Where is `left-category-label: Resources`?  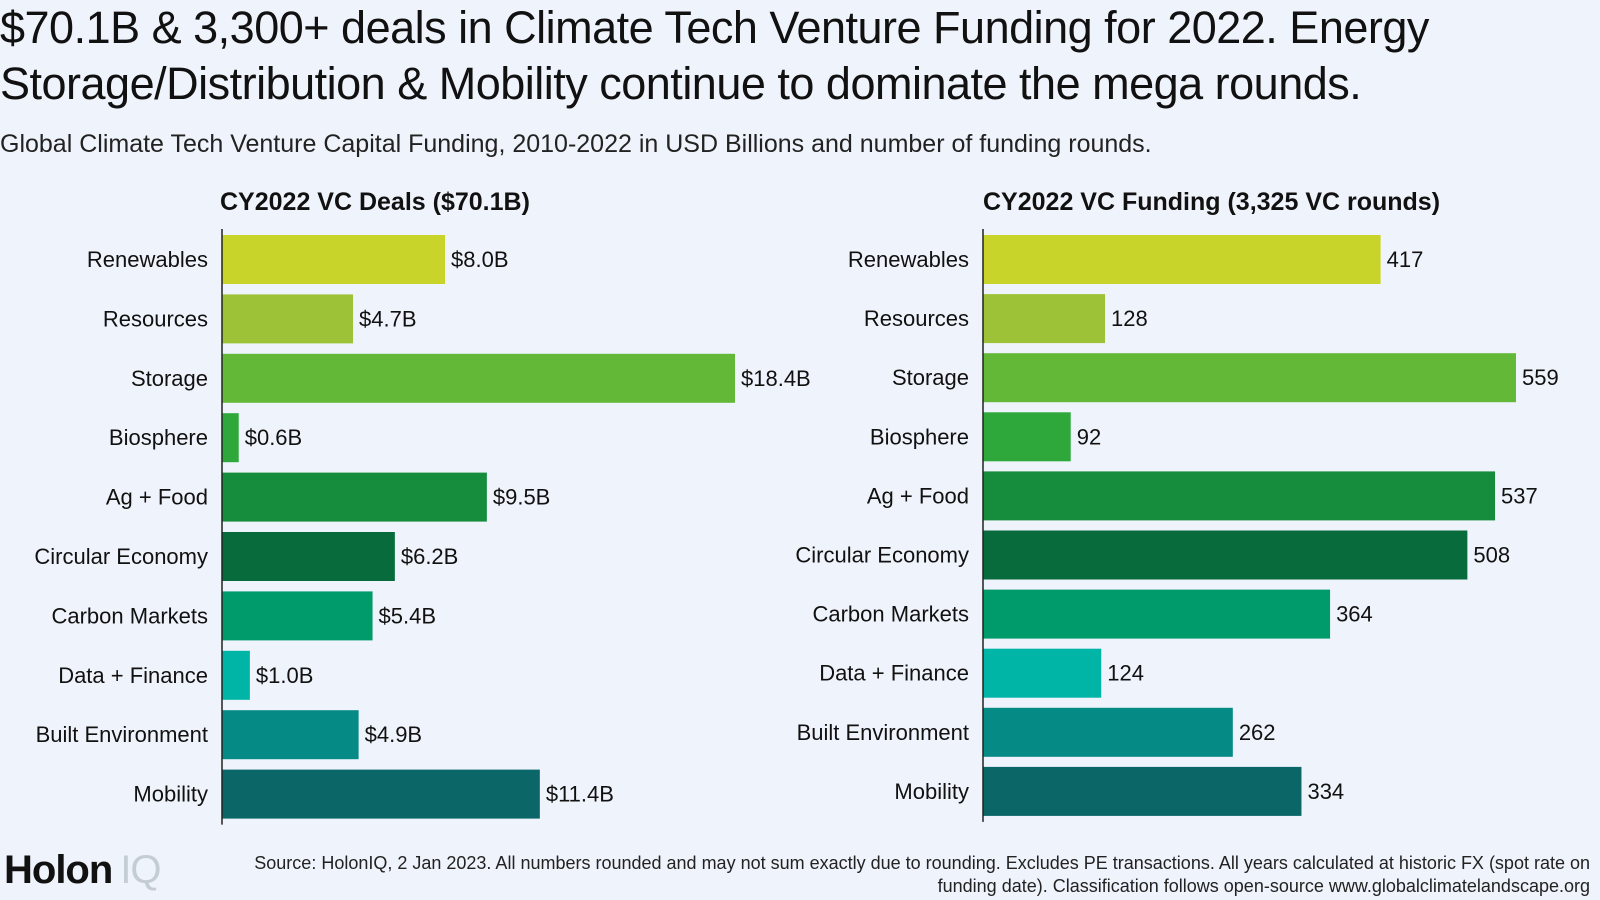 left-category-label: Resources is located at coordinates (155, 318).